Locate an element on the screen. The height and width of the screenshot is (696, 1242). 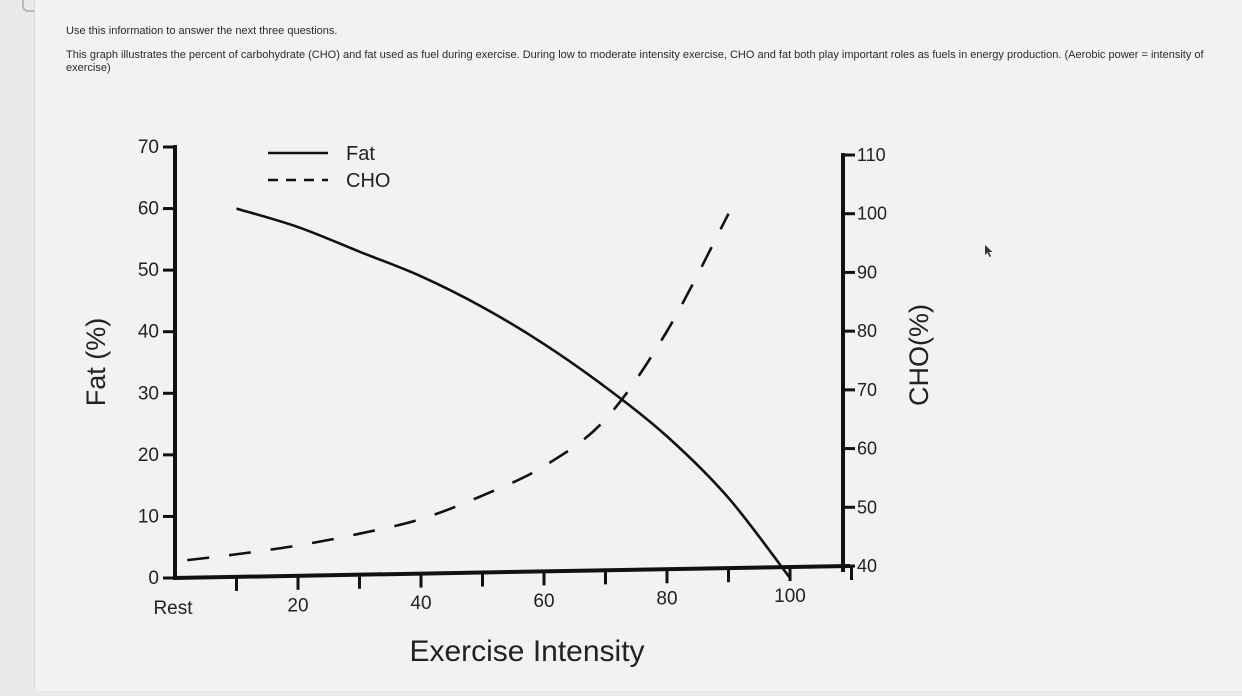
x-axis-tick-label: 60 is located at coordinates (543, 601).